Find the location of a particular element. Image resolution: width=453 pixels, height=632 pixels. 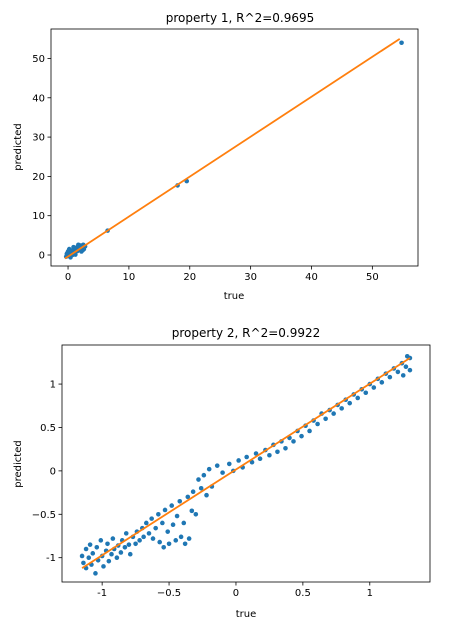

y-tick-label: 10 is located at coordinates (38, 216).